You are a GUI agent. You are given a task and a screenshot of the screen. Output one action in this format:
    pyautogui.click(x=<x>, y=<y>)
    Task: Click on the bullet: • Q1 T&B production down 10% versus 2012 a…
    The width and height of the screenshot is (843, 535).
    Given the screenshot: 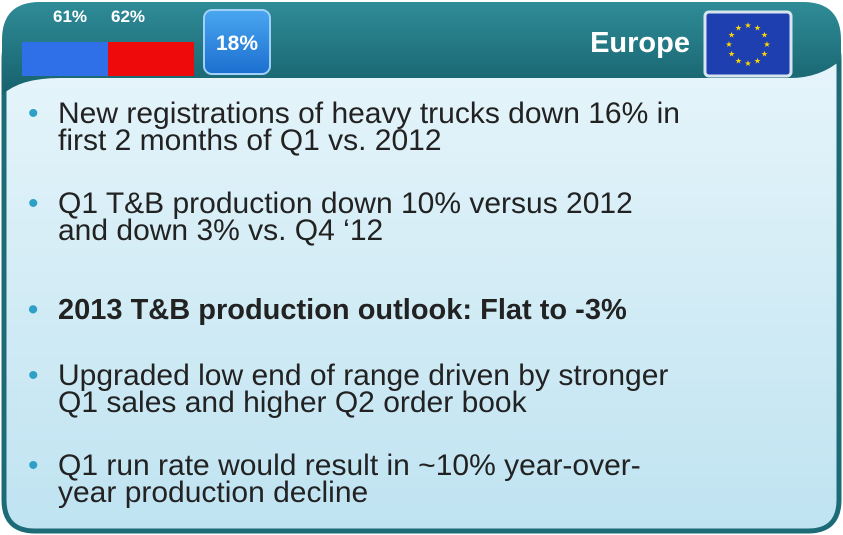 What is the action you would take?
    pyautogui.click(x=428, y=217)
    